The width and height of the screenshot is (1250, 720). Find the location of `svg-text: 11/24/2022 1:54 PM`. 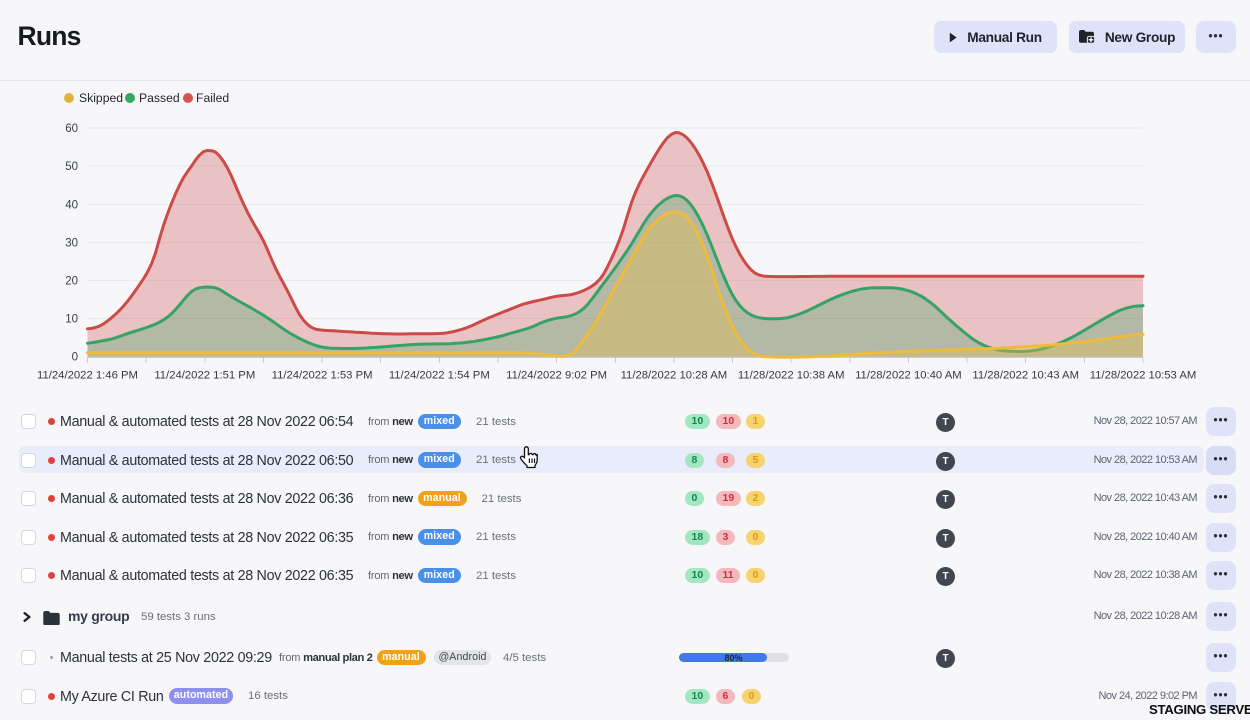

svg-text: 11/24/2022 1:54 PM is located at coordinates (439, 376).